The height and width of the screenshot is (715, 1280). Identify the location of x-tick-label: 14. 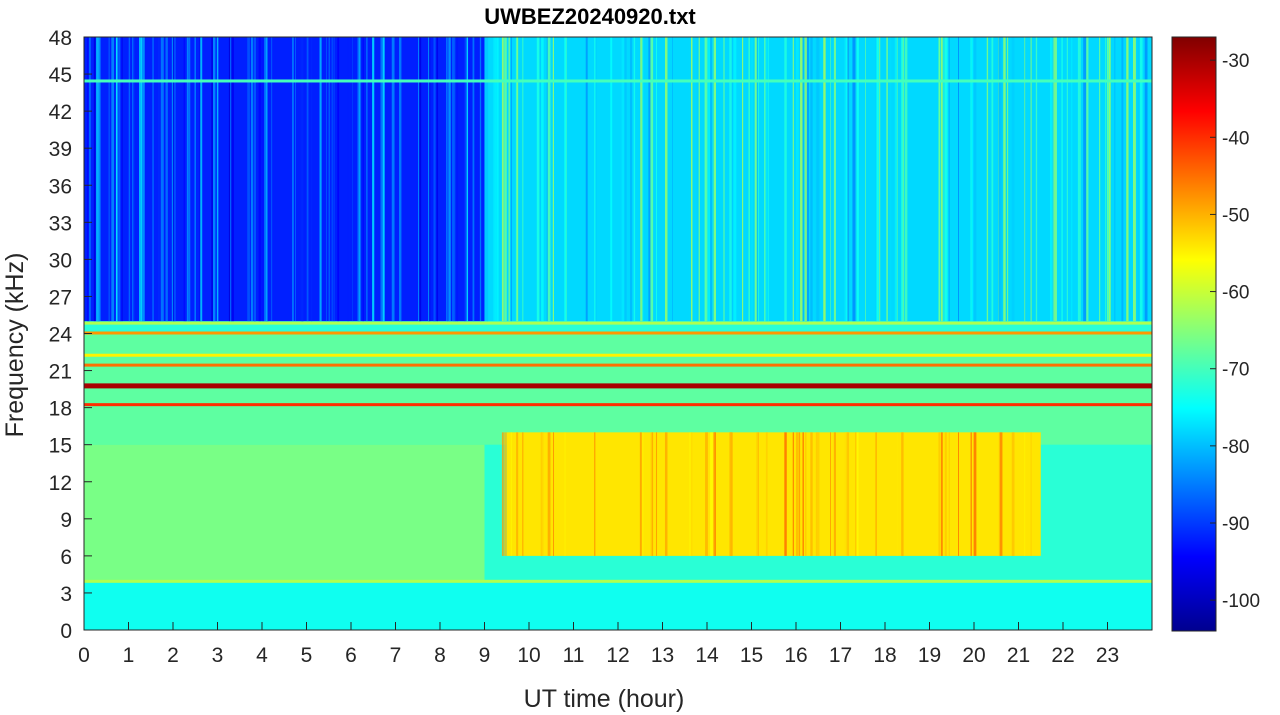
(707, 655).